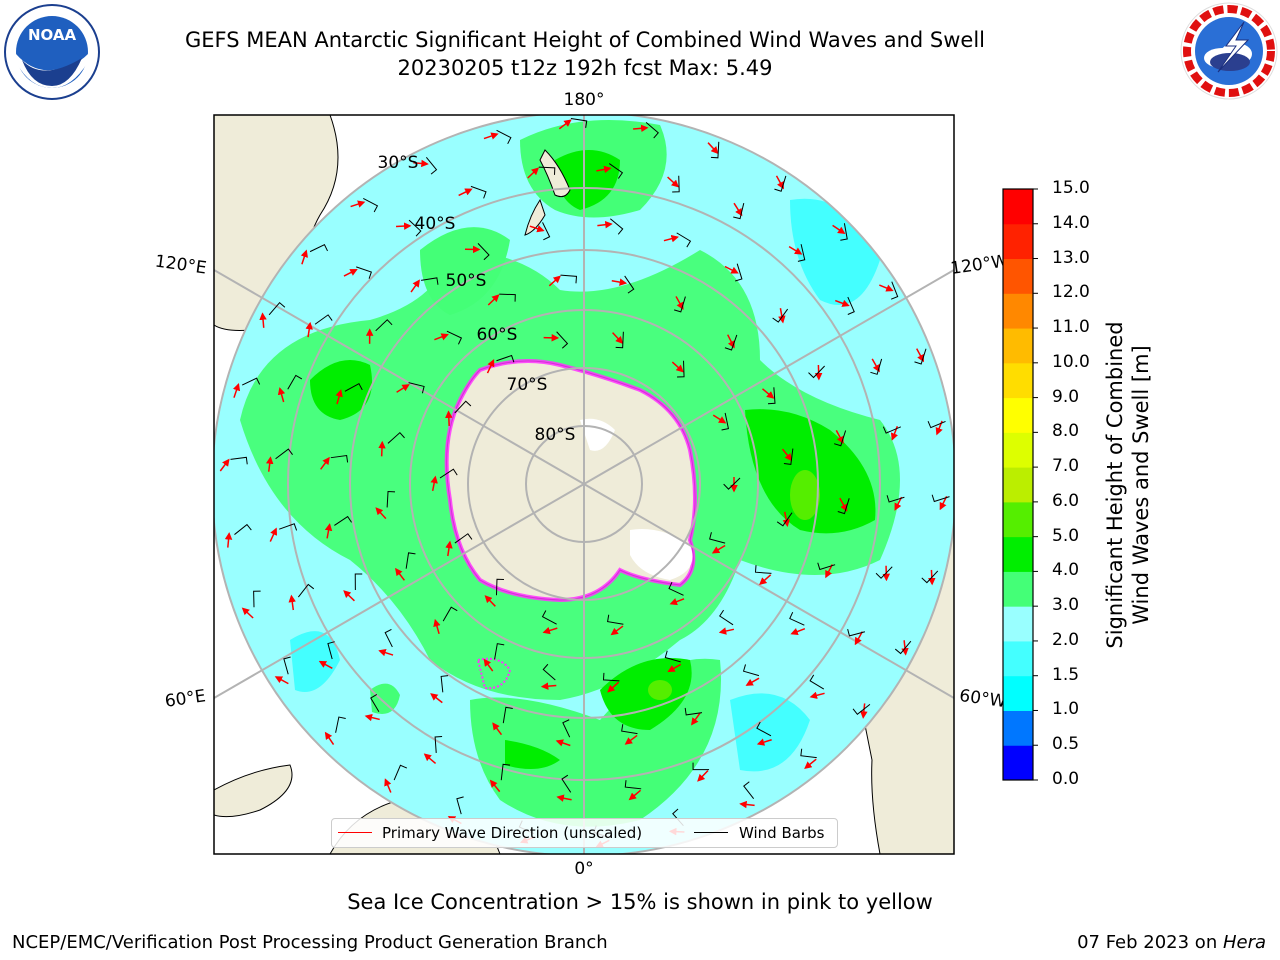  I want to click on colorbar-tick-label: 4.0, so click(1066, 570).